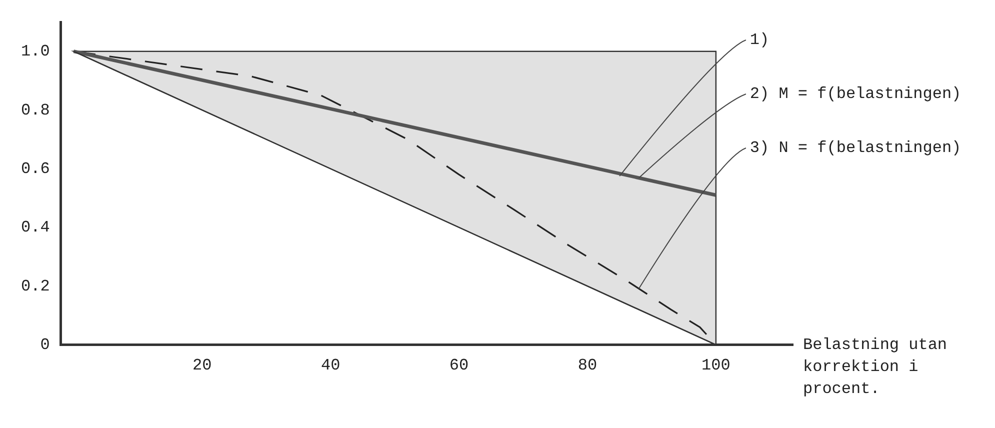  I want to click on text: 1), so click(760, 40).